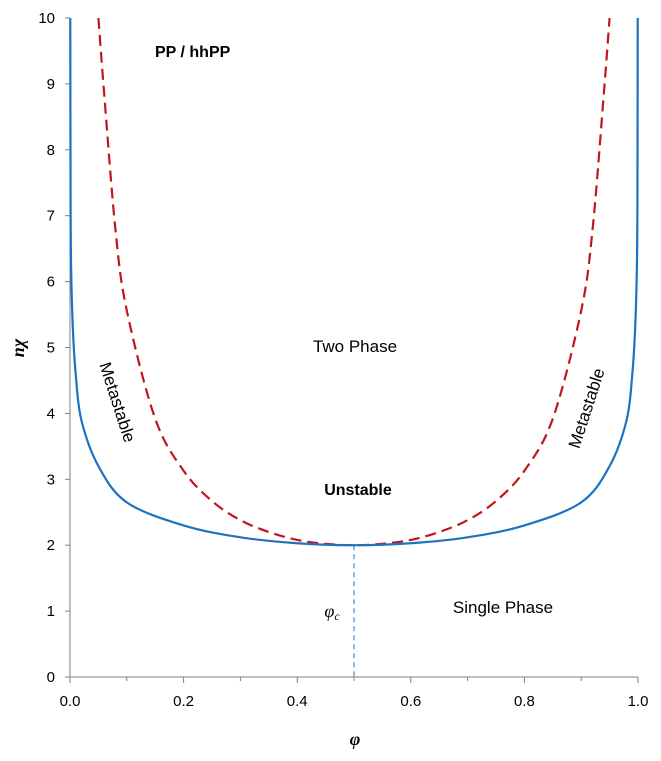 The image size is (661, 761). What do you see at coordinates (51, 677) in the screenshot?
I see `y-tick-label: 0` at bounding box center [51, 677].